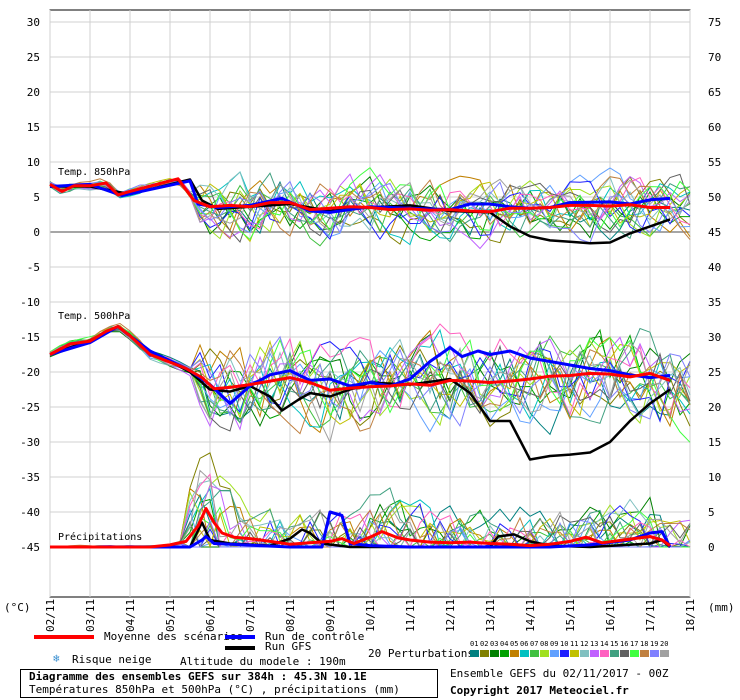 The height and width of the screenshot is (700, 740). I want to click on left-tick-label: -45, so click(30, 547).